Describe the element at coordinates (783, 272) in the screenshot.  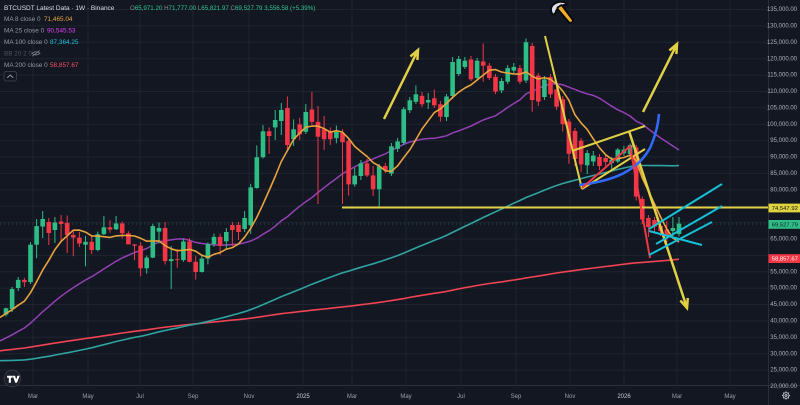
I see `svg-text: 55,000.00` at that location.